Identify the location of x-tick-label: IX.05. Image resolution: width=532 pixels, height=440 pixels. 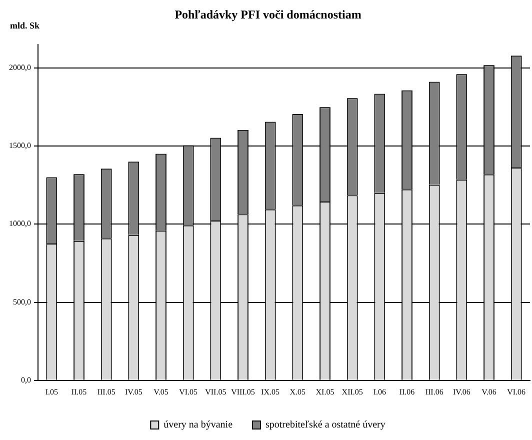
(270, 391).